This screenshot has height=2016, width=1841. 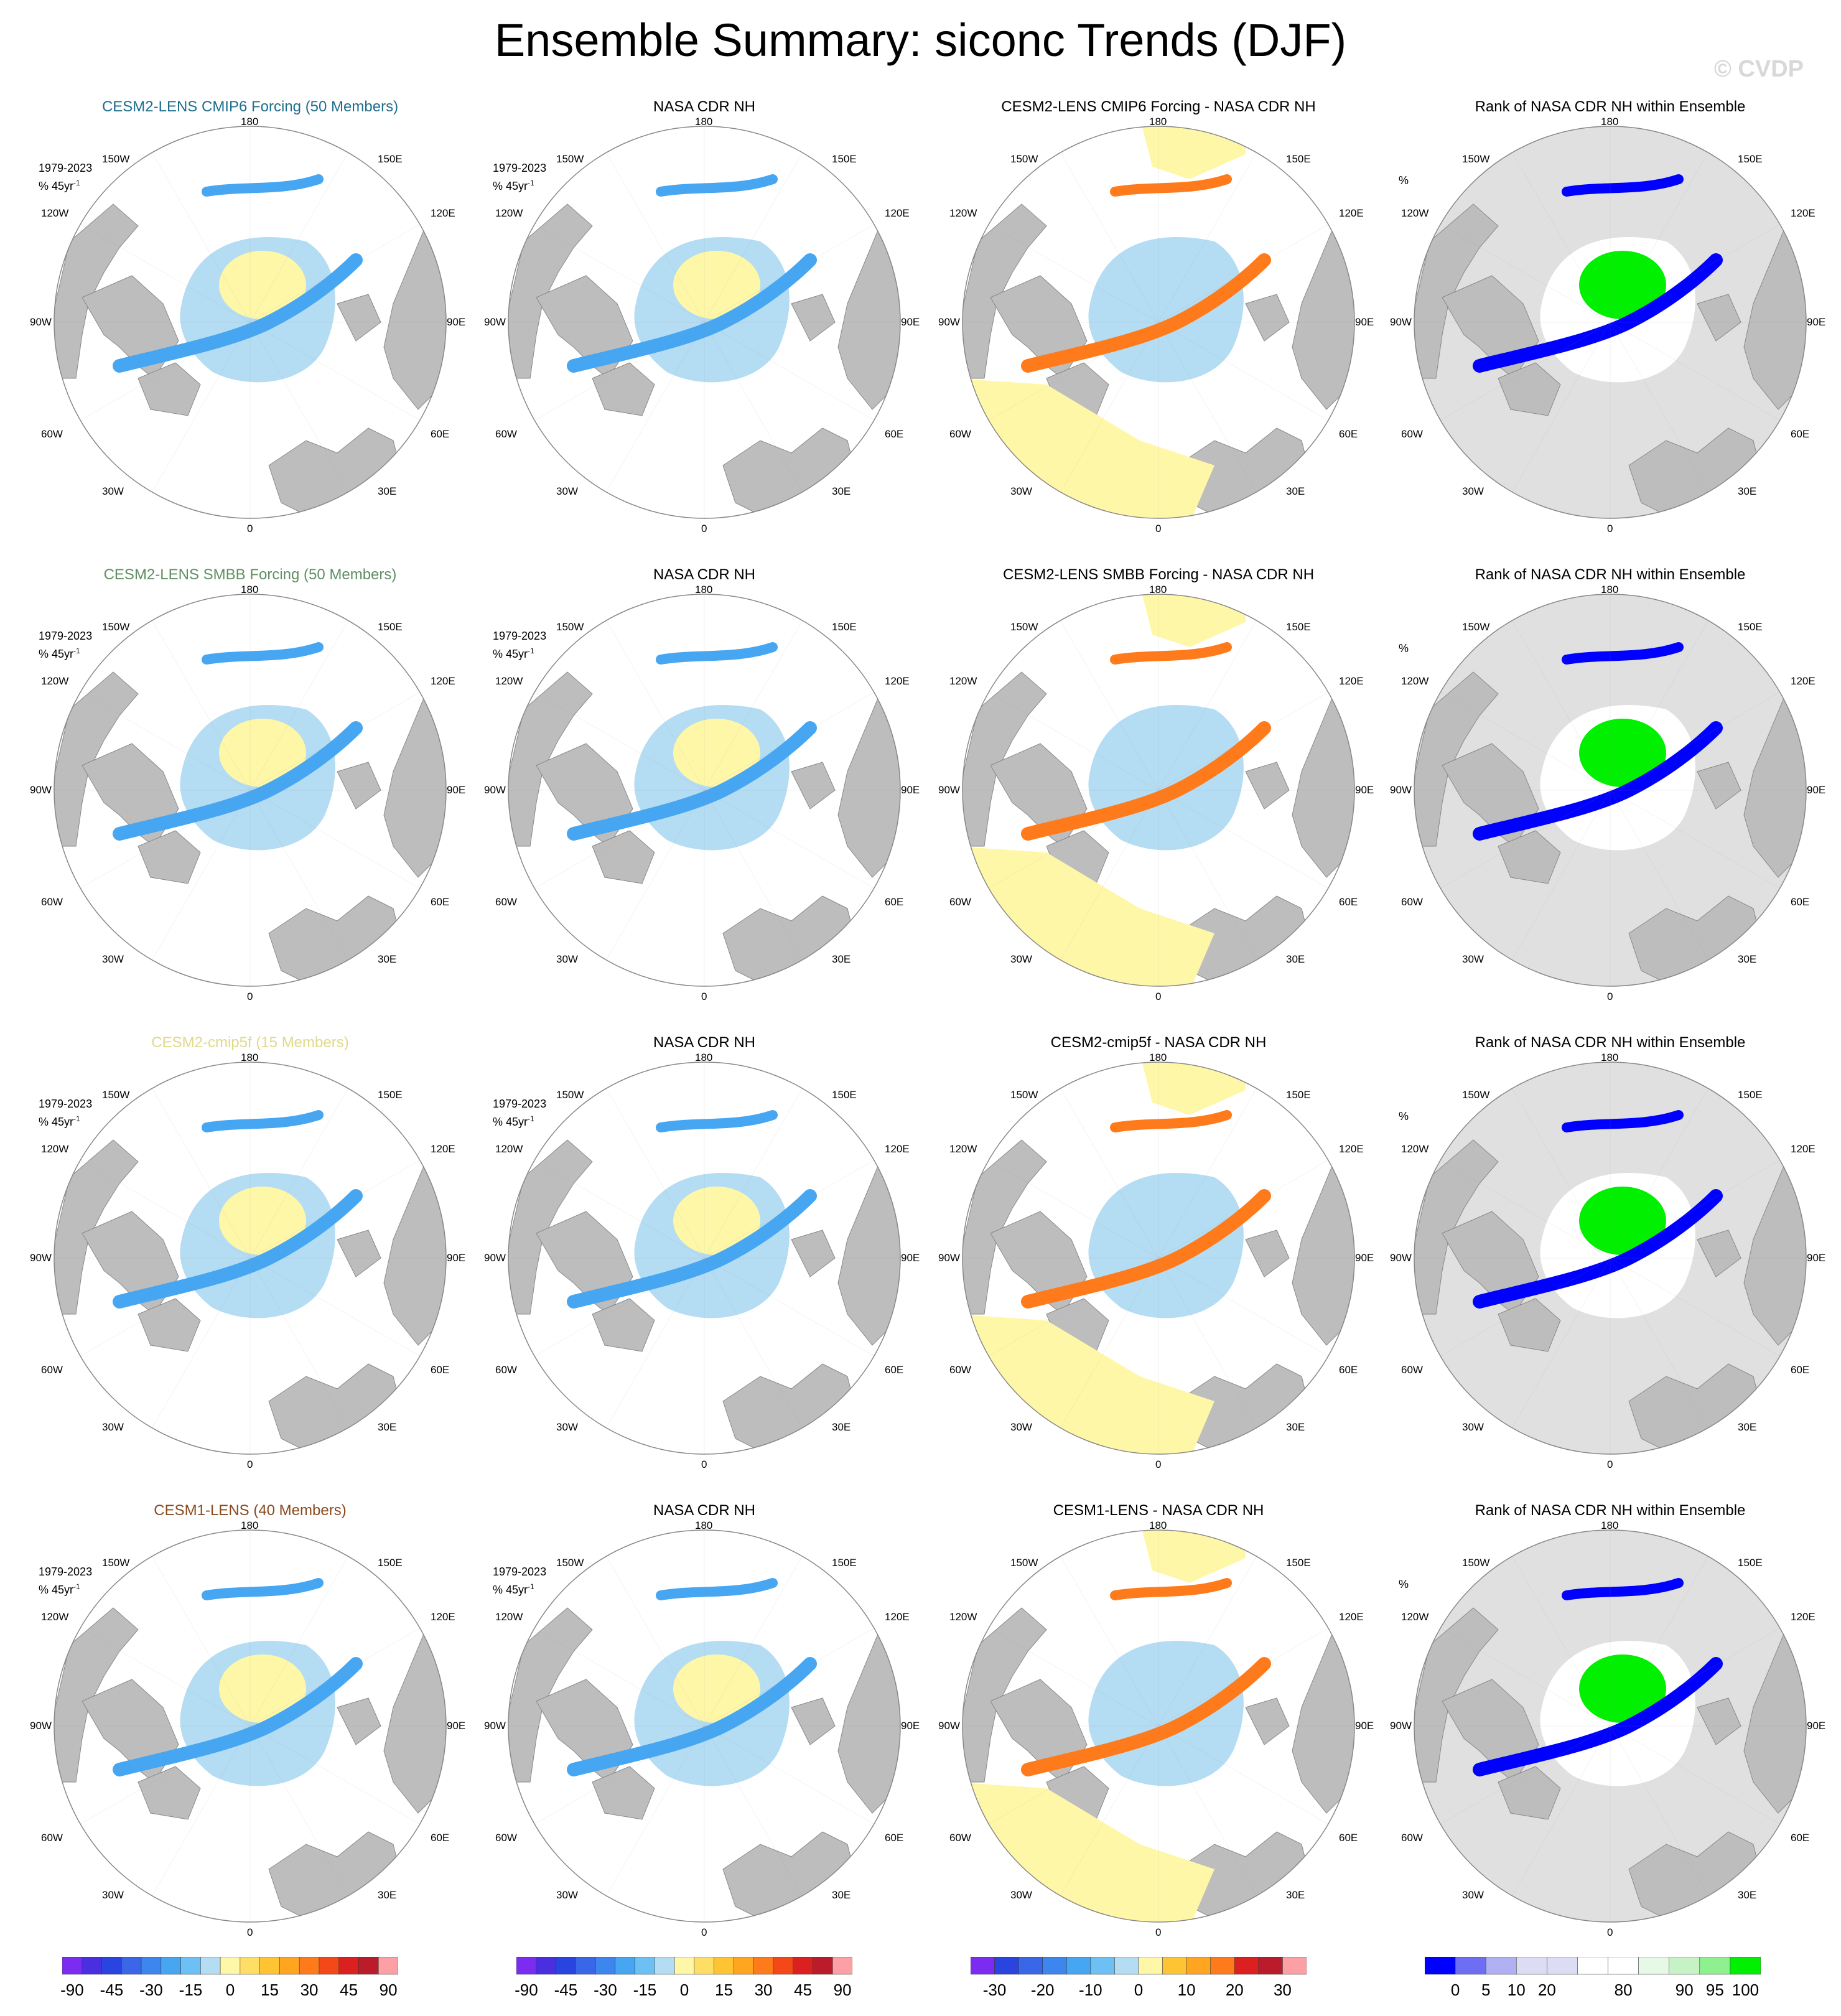 I want to click on colorbar-tick-label: -45, so click(x=566, y=1990).